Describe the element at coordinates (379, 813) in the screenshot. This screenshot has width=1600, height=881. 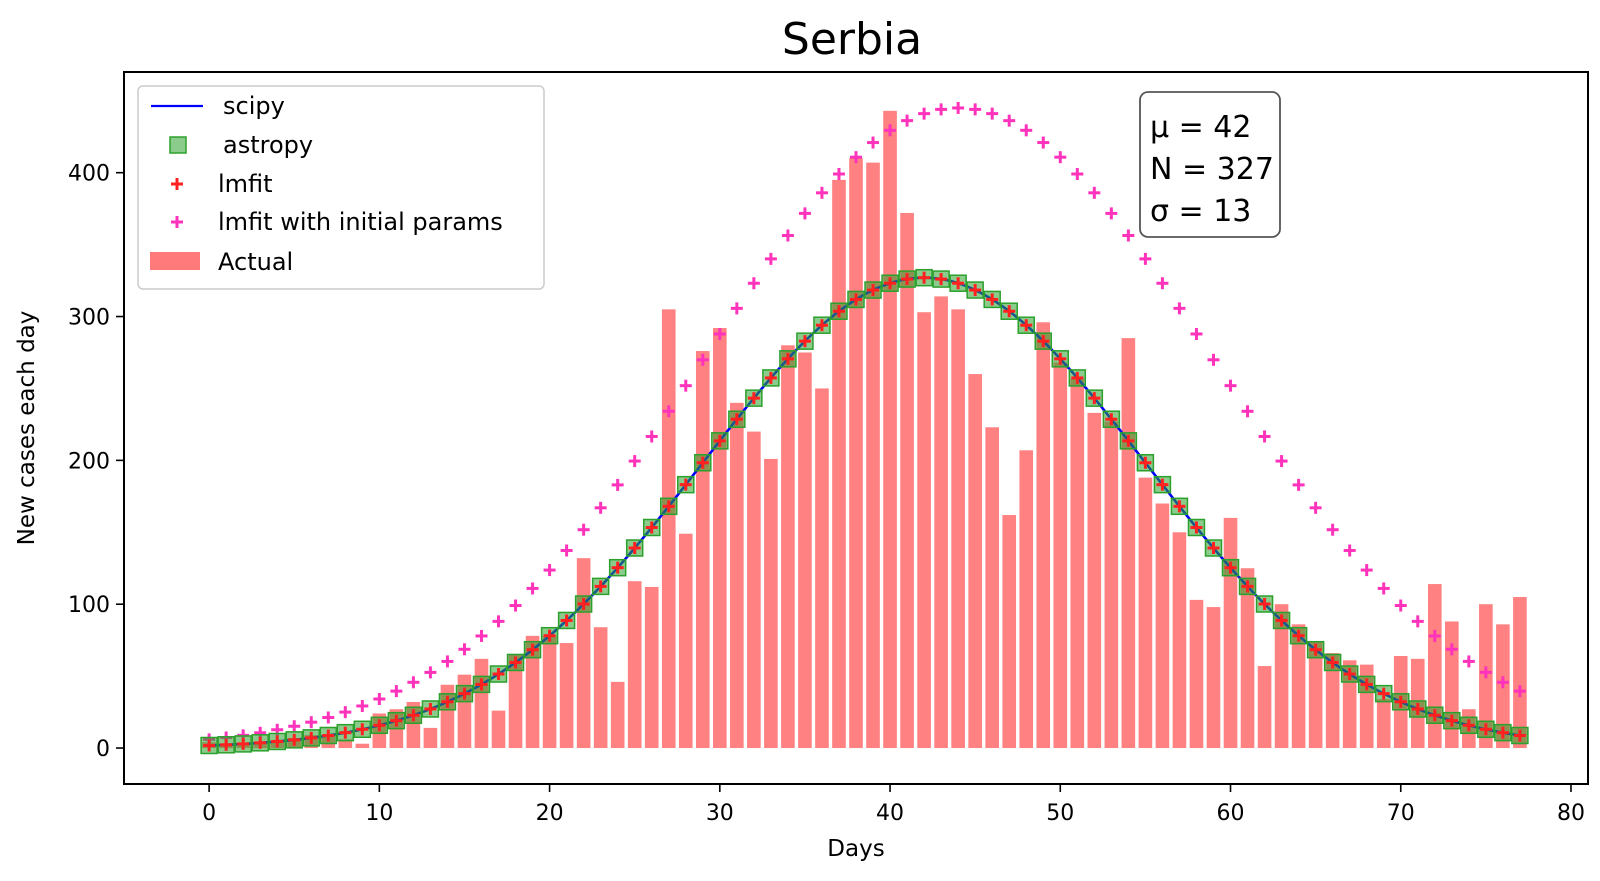
I see `x-tick-label-10: 10` at that location.